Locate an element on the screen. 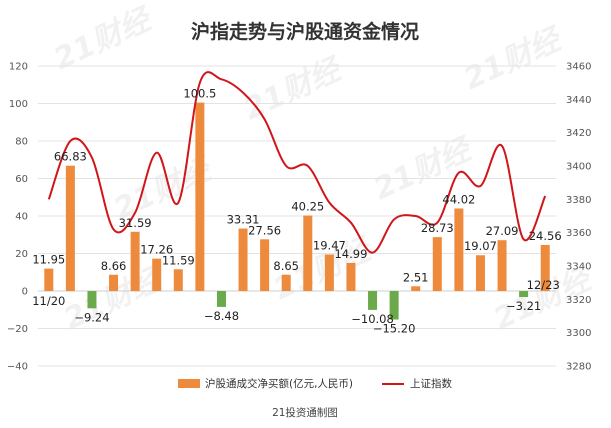 This screenshot has height=428, width=611. bar-data-label: 33.31 is located at coordinates (243, 220).